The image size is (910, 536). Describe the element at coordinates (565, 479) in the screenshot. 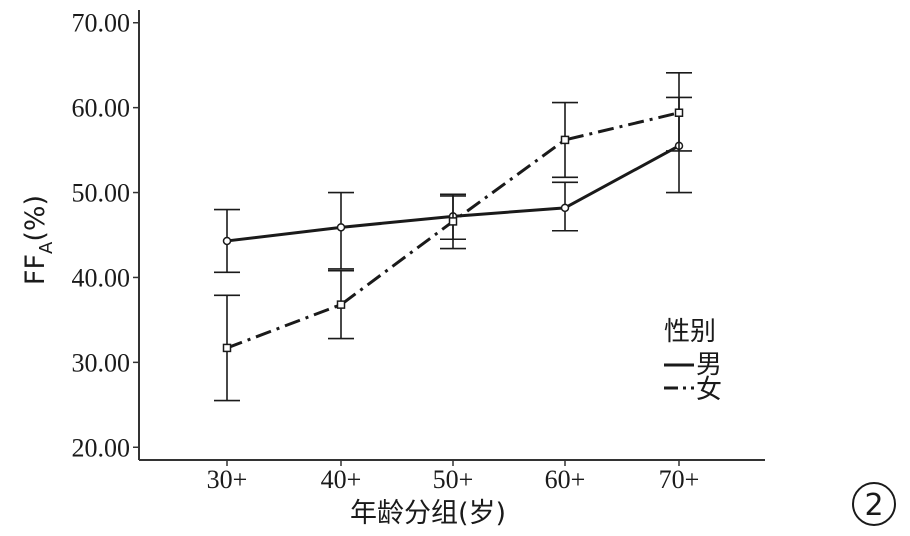

I see `x-tick-label: 60+` at that location.